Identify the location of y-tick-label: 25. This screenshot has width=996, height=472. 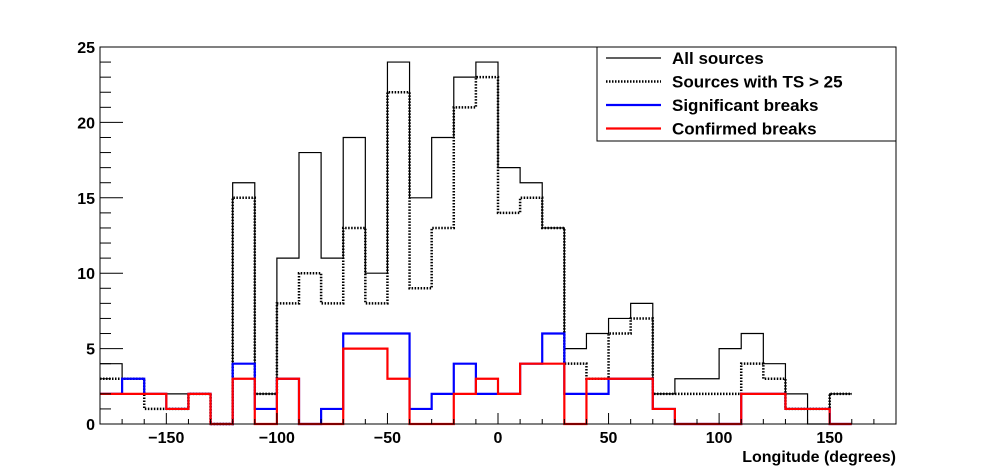
(86, 48).